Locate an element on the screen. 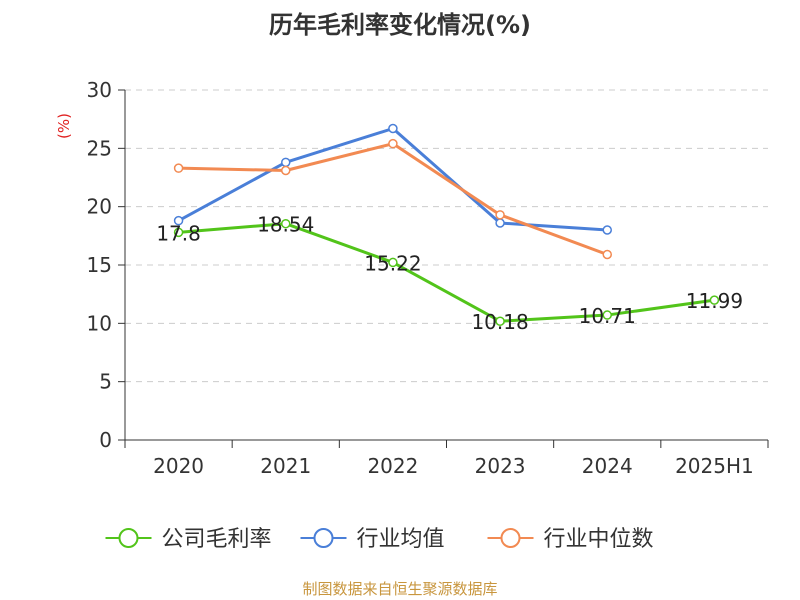 The width and height of the screenshot is (800, 600). x-tick-label: 2021 is located at coordinates (285, 466).